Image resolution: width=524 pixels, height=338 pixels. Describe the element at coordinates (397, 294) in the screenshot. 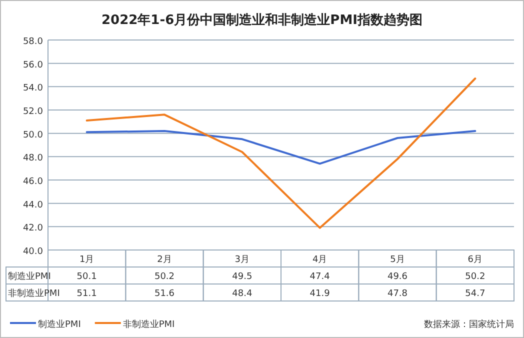

I see `data-label: 47.8` at that location.